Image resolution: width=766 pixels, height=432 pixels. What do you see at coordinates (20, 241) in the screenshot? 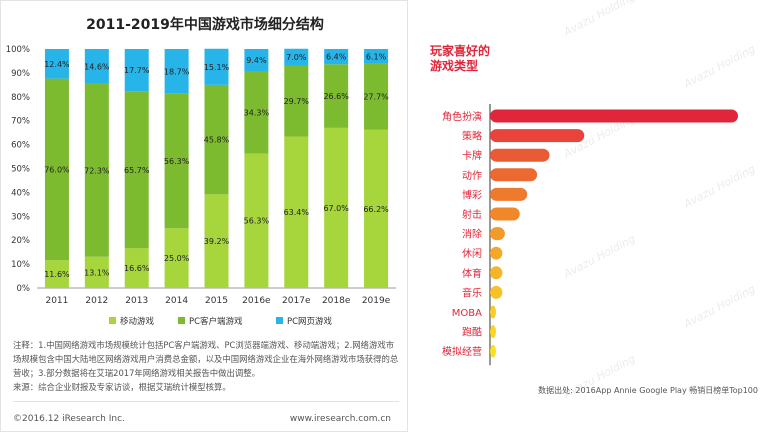
I see `y-tick-label: 20%` at bounding box center [20, 241].